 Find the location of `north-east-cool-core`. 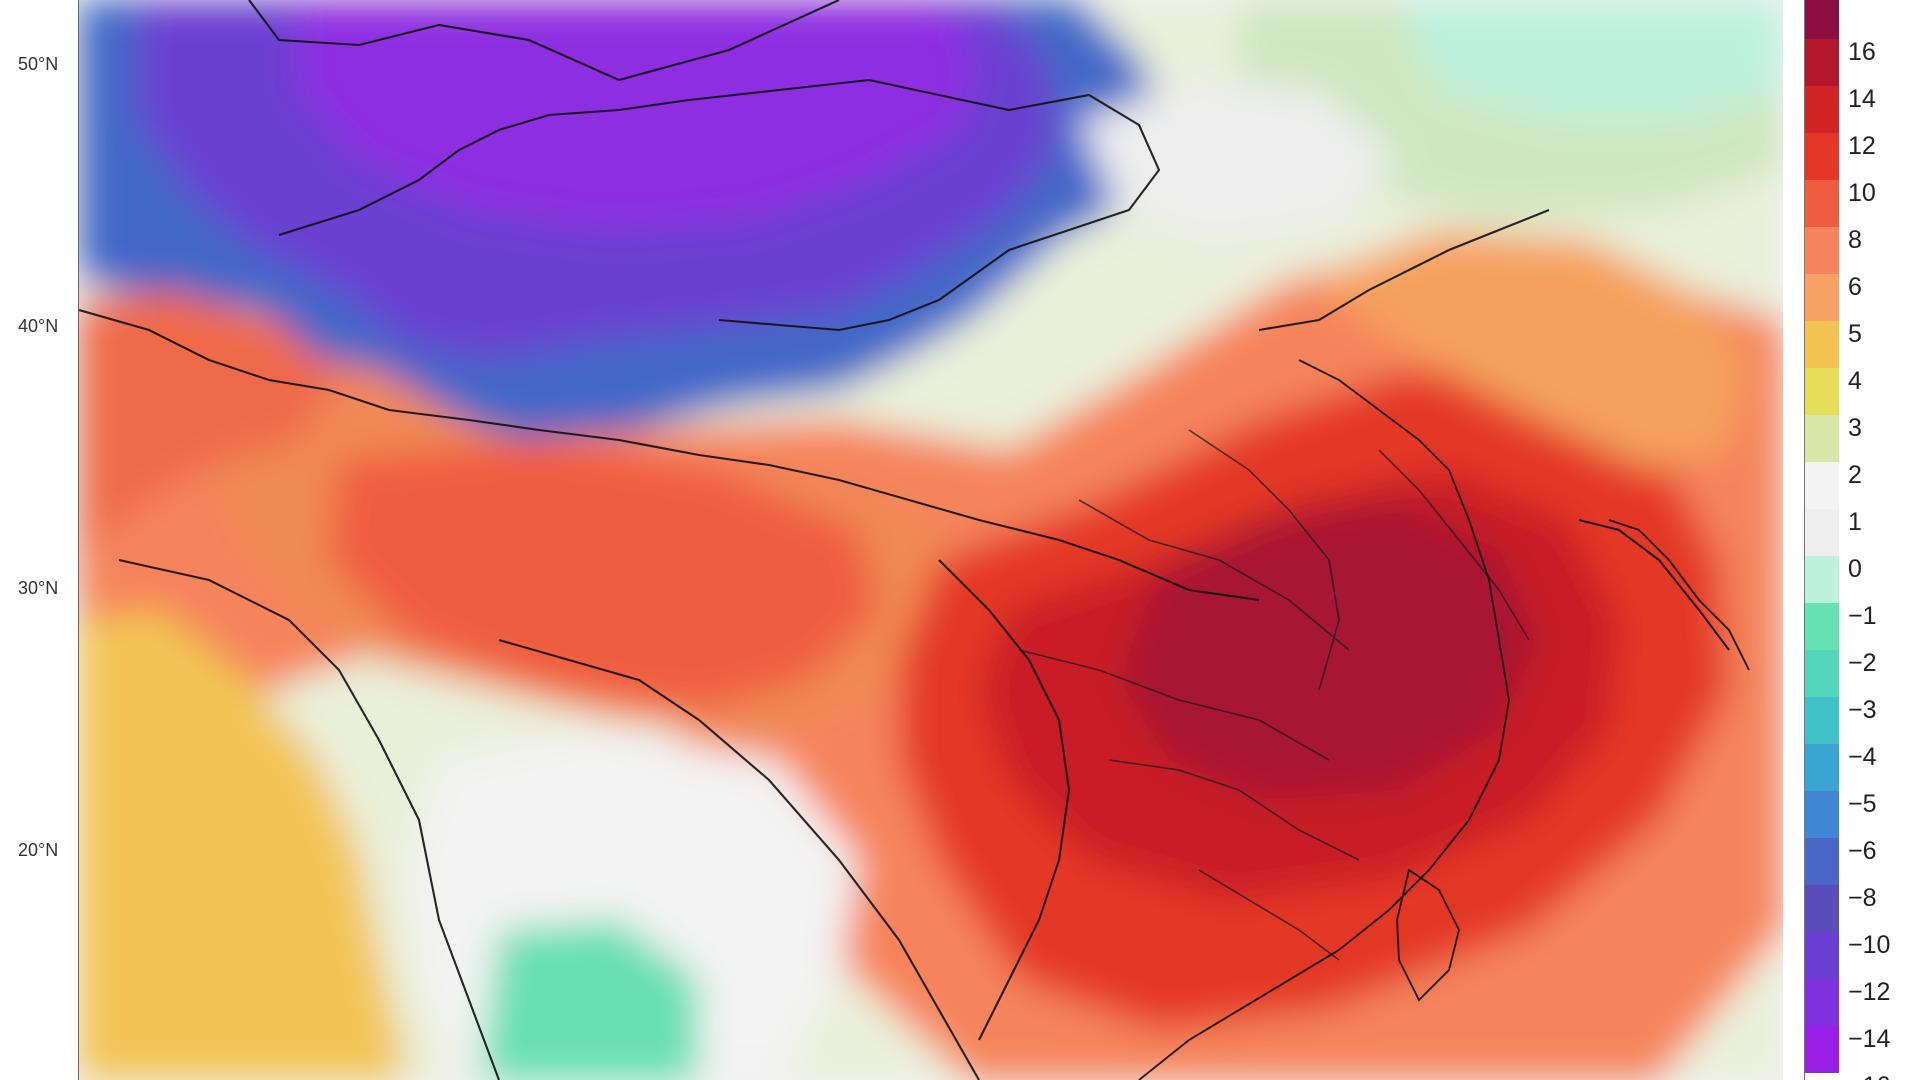

north-east-cool-core is located at coordinates (1591, 60).